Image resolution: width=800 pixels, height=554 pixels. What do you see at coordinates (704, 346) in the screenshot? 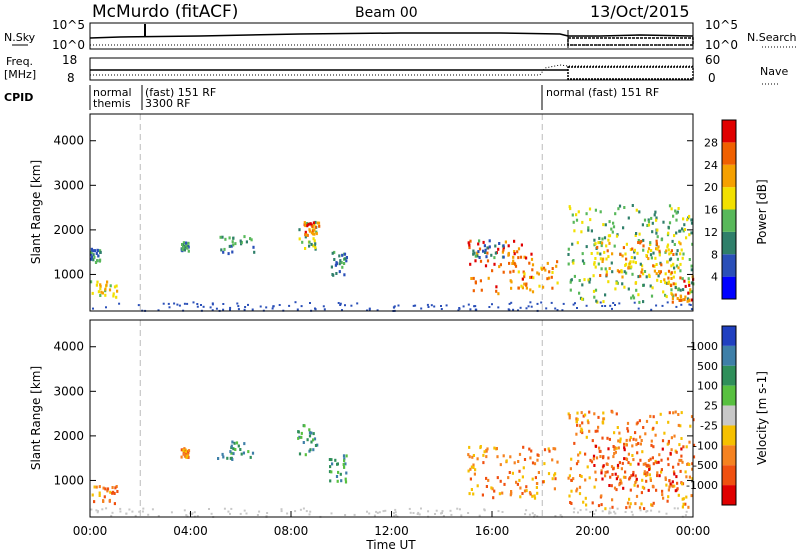
I see `colorbar-tick-label: 1000` at bounding box center [704, 346].